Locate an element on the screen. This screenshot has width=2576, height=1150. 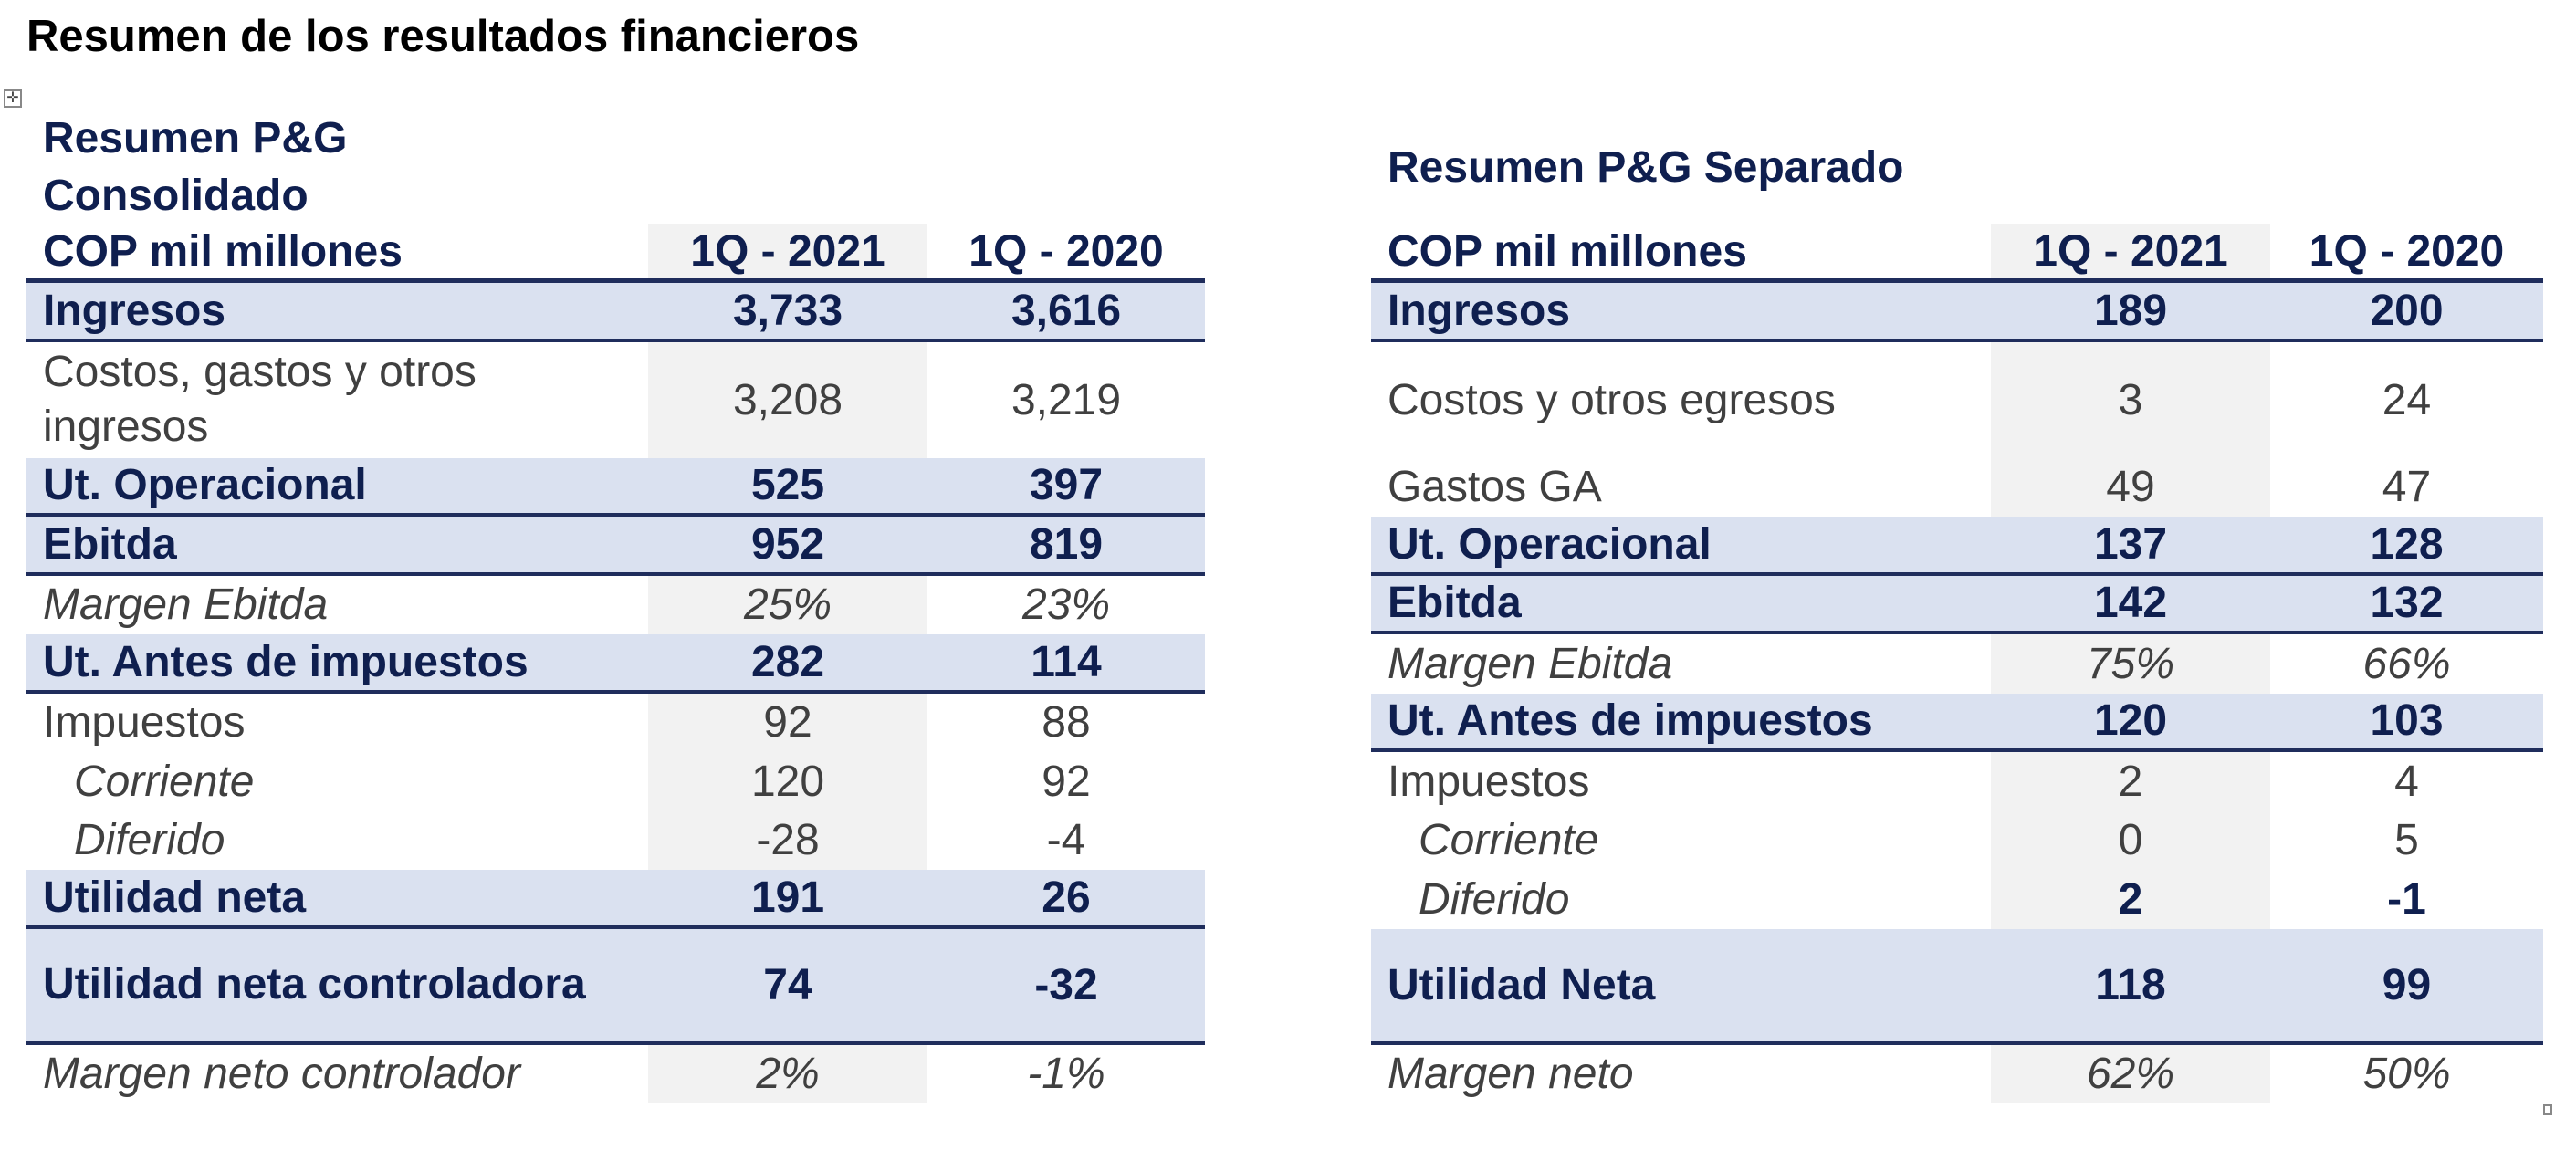
value-1q-2021: 92 is located at coordinates (788, 722).